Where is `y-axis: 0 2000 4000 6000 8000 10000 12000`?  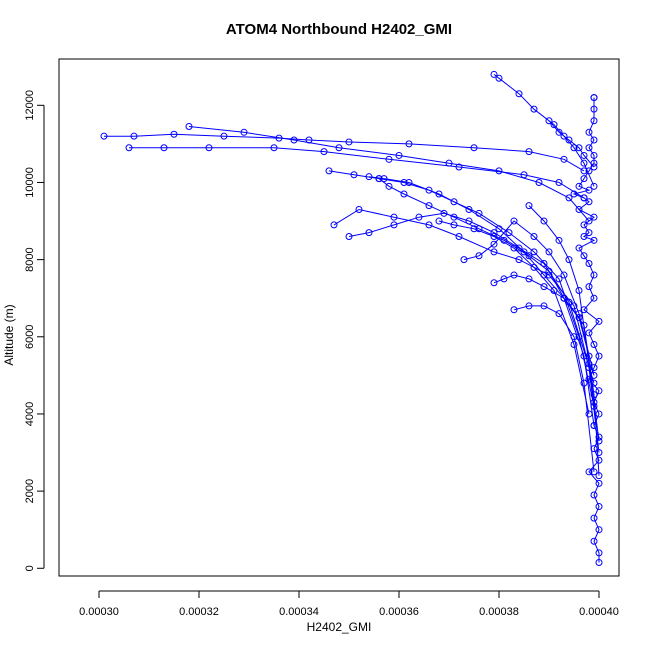
y-axis: 0 2000 4000 6000 8000 10000 12000 is located at coordinates (34, 330).